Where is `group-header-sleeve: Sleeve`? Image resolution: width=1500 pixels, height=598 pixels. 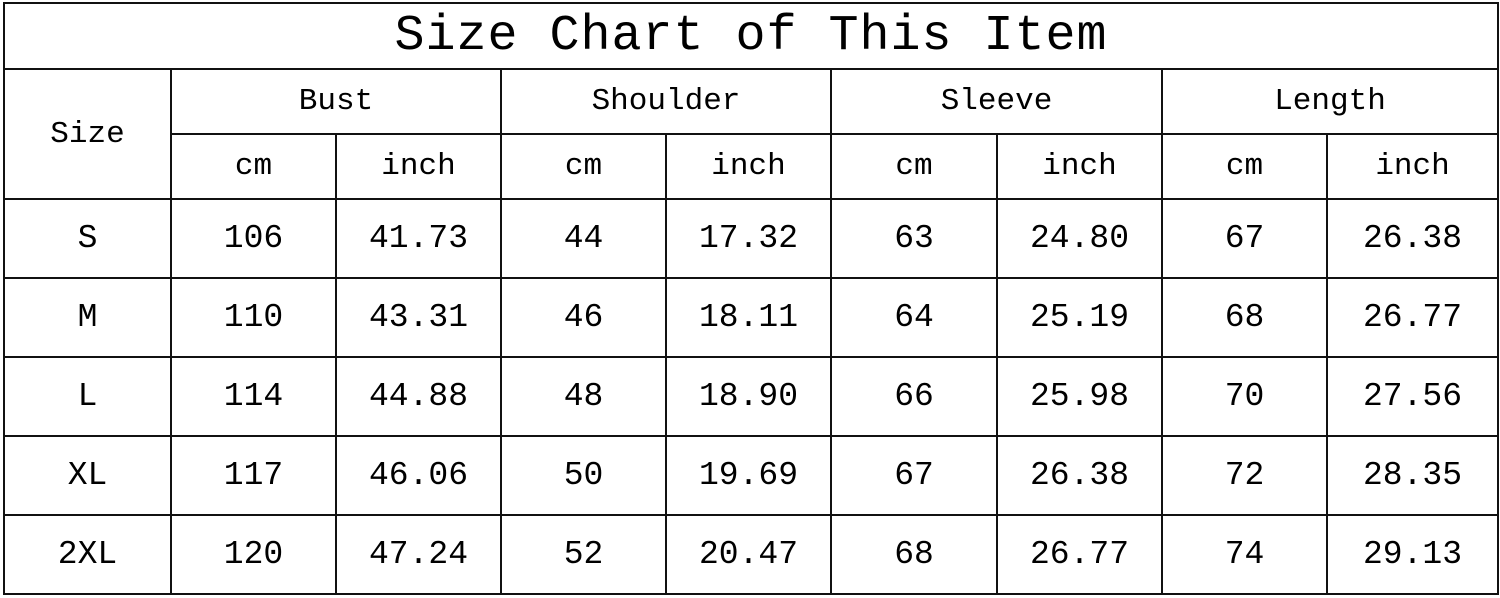 group-header-sleeve: Sleeve is located at coordinates (996, 101).